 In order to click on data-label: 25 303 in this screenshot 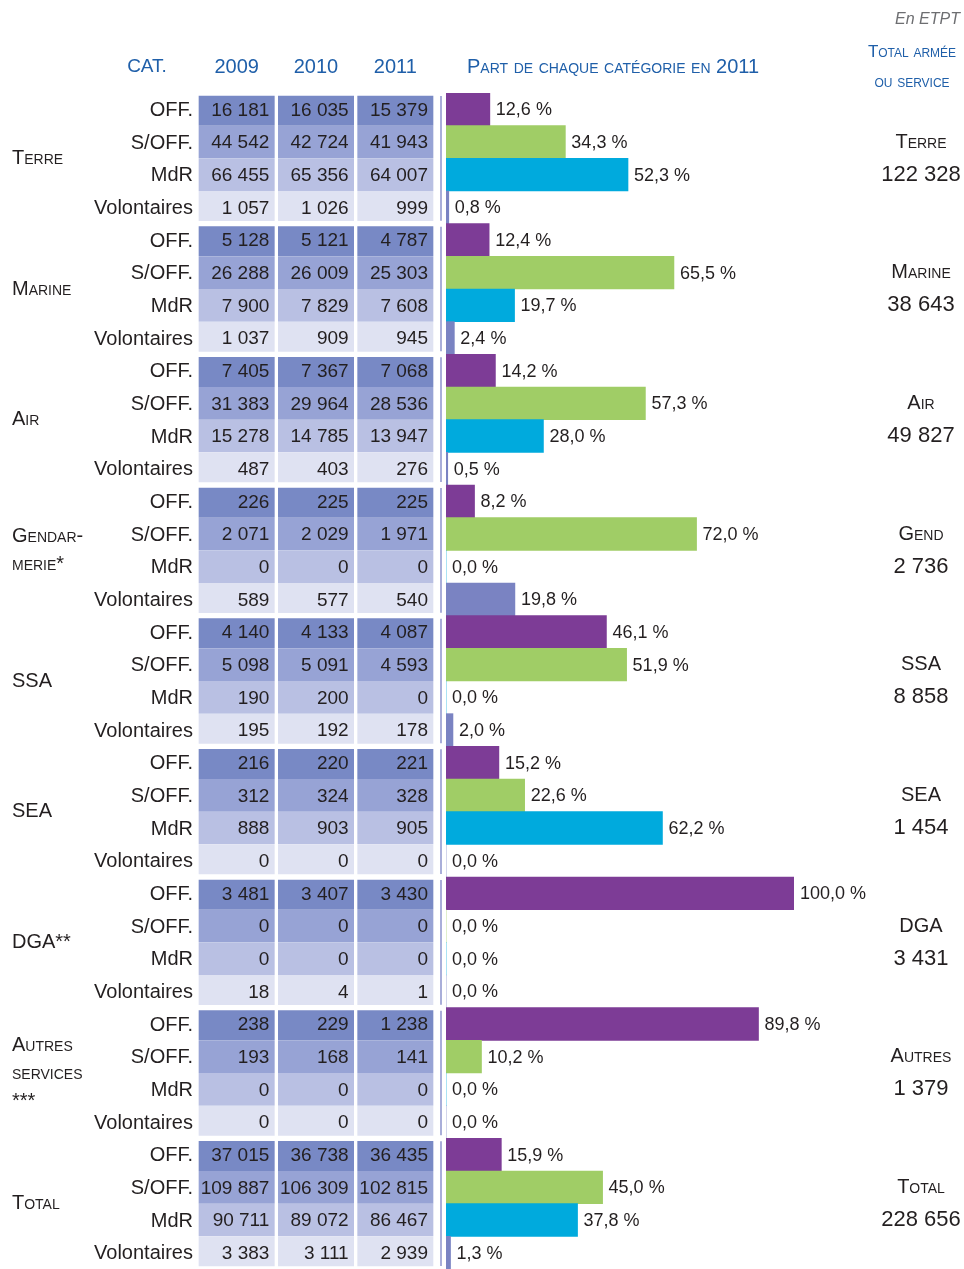, I will do `click(398, 272)`.